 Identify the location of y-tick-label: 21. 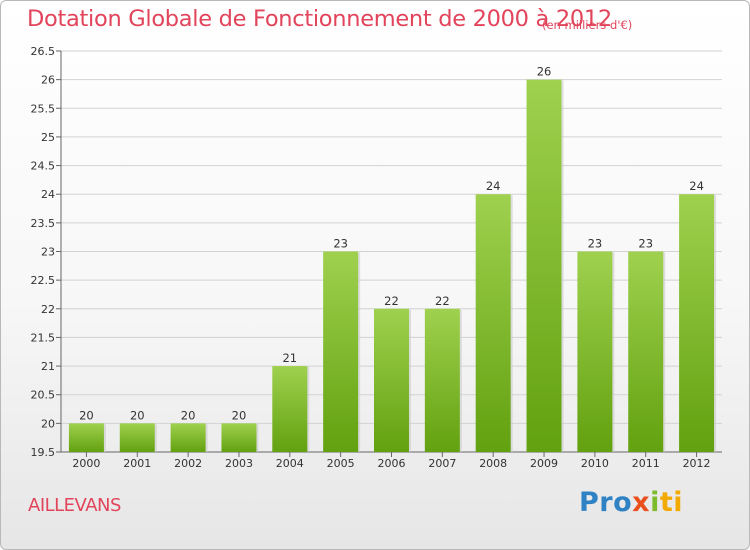
(48, 366).